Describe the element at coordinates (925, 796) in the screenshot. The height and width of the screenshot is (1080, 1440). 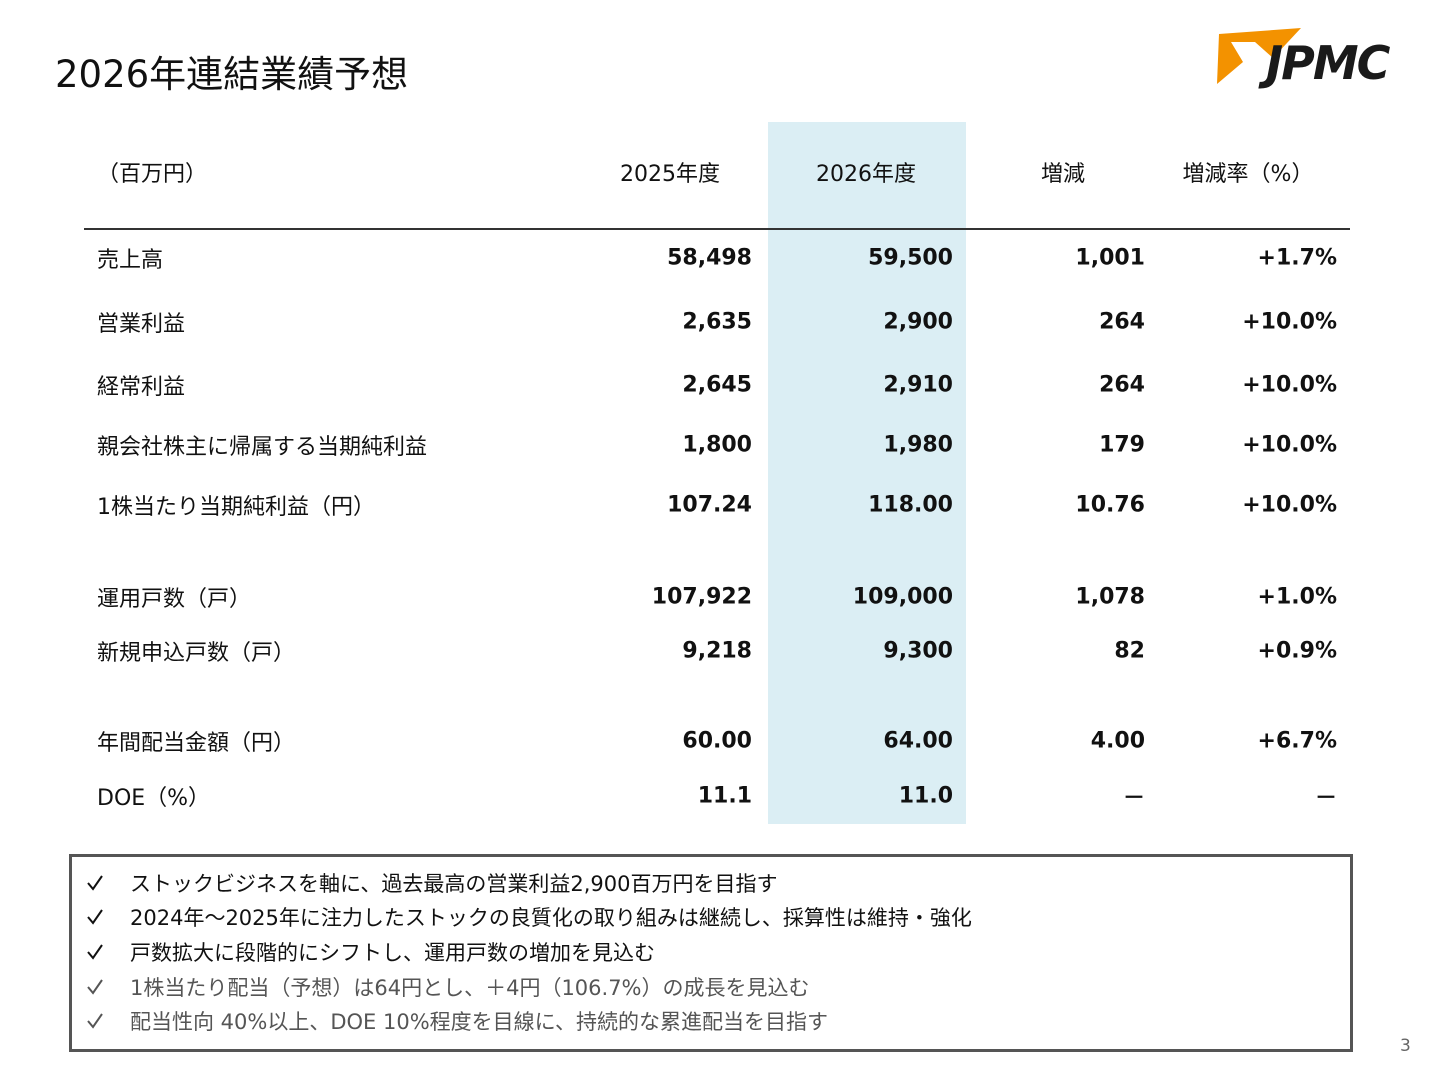
I see `table-value: 11.0` at that location.